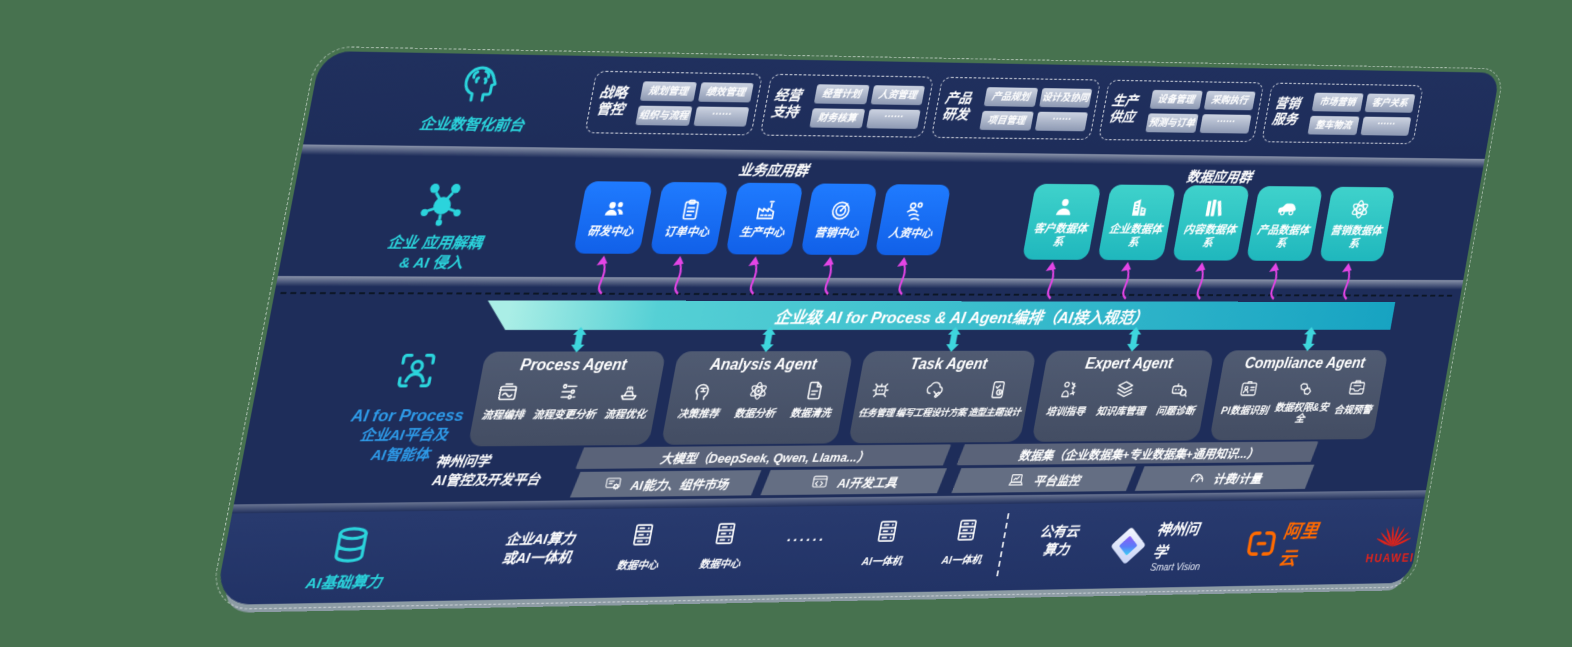 This screenshot has width=1572, height=647. What do you see at coordinates (1006, 120) in the screenshot?
I see `group-tag: 项目管理` at bounding box center [1006, 120].